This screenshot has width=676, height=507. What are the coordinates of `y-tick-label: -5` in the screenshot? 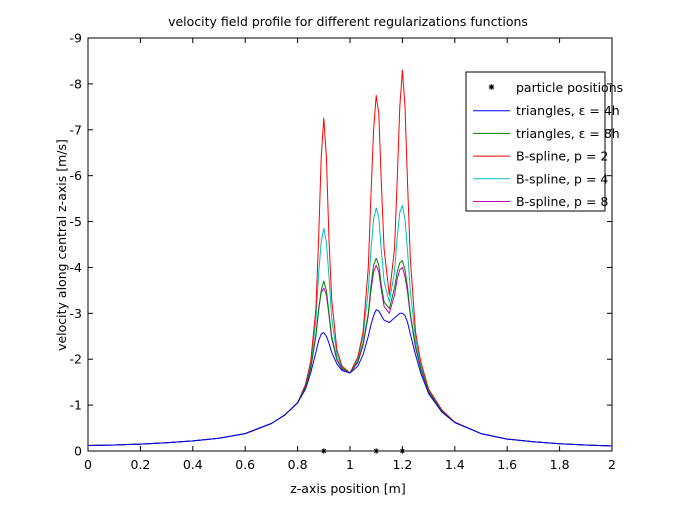 It's located at (76, 221).